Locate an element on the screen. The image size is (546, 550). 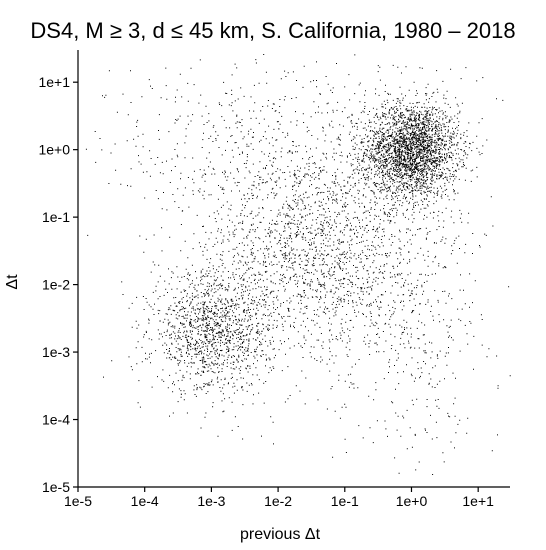
y-tick-label: 1e-1 is located at coordinates (56, 217).